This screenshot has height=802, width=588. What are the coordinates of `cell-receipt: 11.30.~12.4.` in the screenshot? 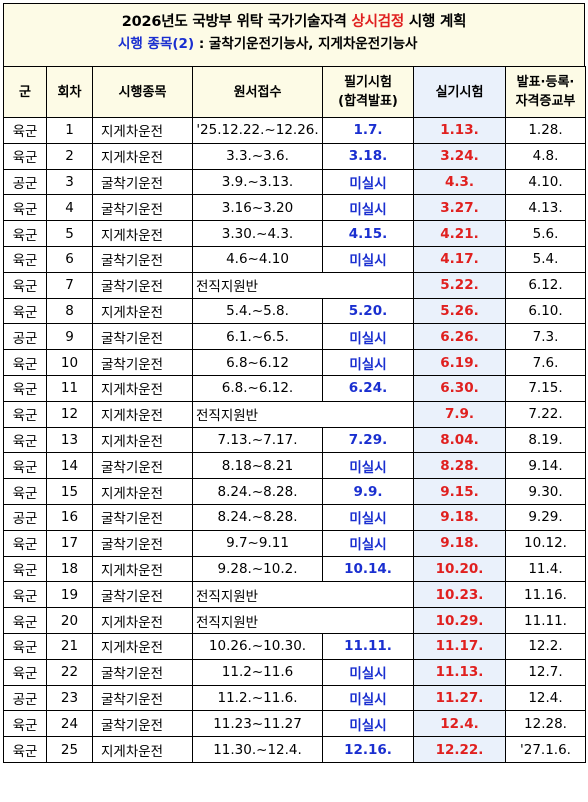 It's located at (257, 749).